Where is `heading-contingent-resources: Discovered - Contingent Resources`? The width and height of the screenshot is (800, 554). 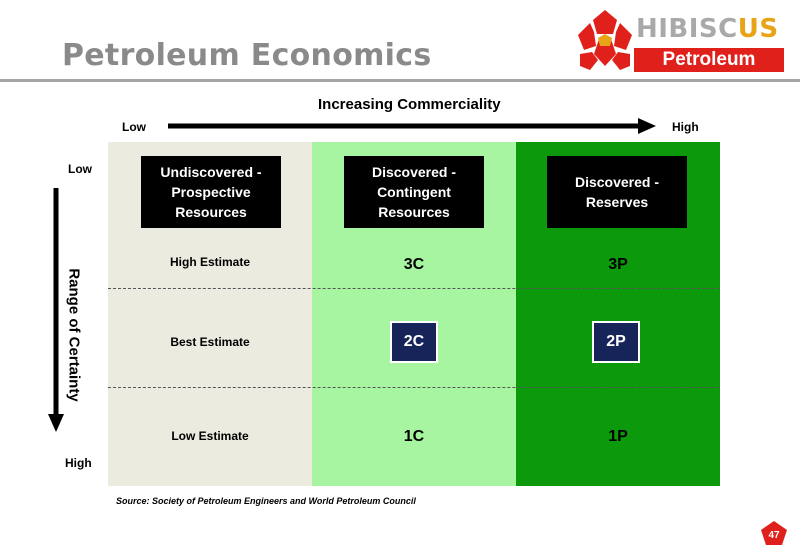
heading-contingent-resources: Discovered - Contingent Resources is located at coordinates (414, 192).